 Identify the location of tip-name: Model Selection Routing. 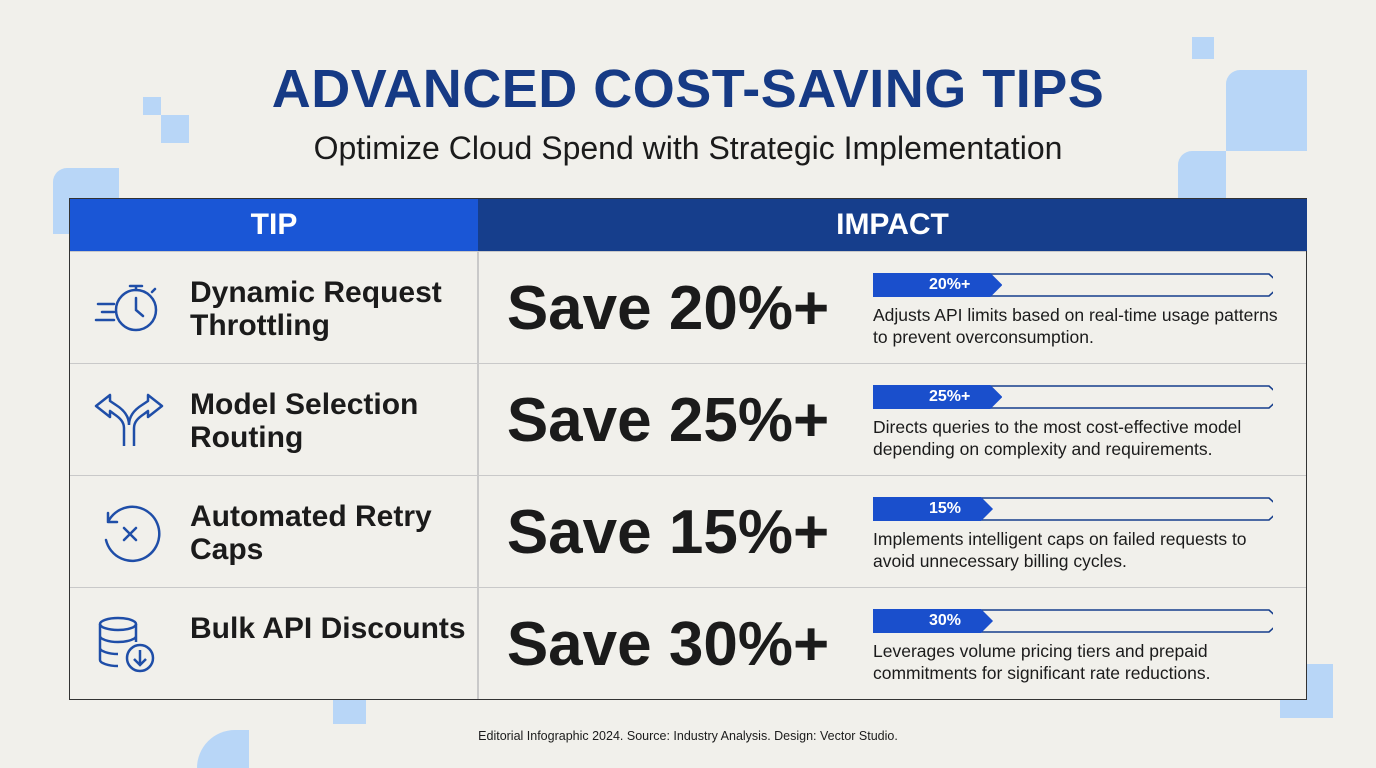
(304, 421).